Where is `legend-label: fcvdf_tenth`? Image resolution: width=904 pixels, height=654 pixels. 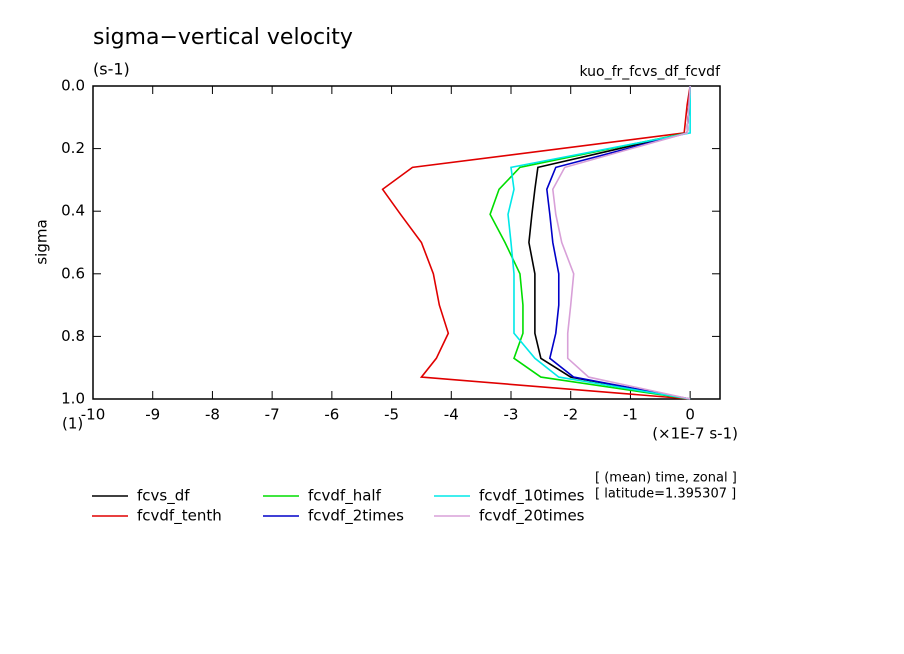 legend-label: fcvdf_tenth is located at coordinates (179, 516).